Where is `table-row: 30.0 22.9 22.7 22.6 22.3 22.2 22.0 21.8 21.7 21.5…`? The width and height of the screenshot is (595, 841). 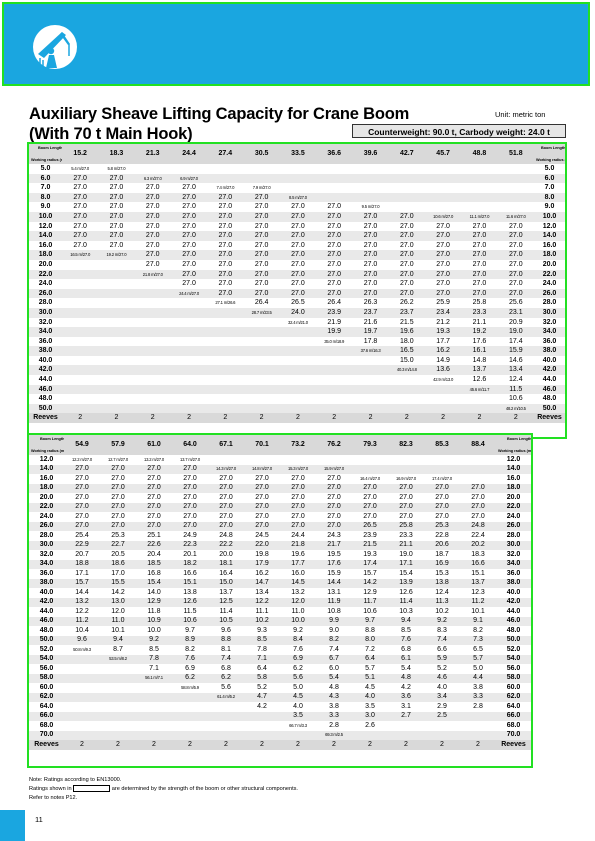
table-row: 30.0 22.9 22.7 22.6 22.3 22.2 22.0 21.8 21.7 21.5… is located at coordinates (280, 545).